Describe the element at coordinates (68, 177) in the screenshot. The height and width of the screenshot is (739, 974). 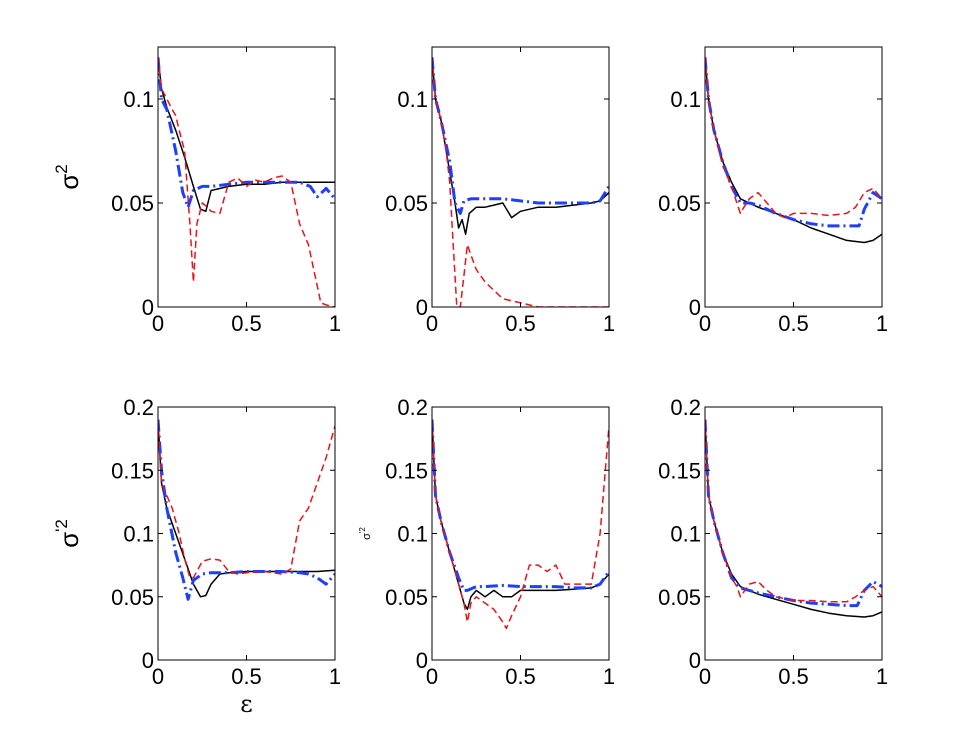
I see `y-axis-label: σ2` at that location.